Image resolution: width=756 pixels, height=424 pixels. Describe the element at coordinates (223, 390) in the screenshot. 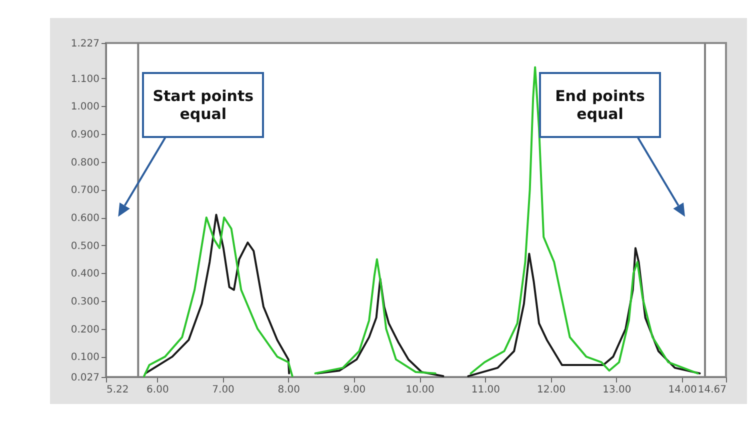

I see `x-tick-label: 7.00` at that location.